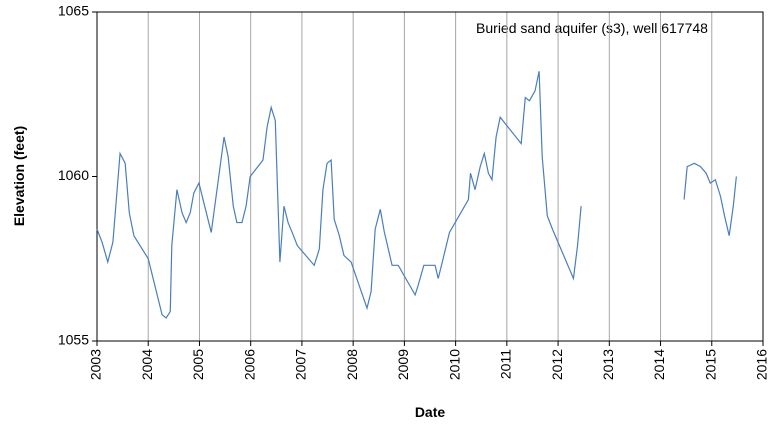  I want to click on y-tick-label: 1060, so click(73, 175).